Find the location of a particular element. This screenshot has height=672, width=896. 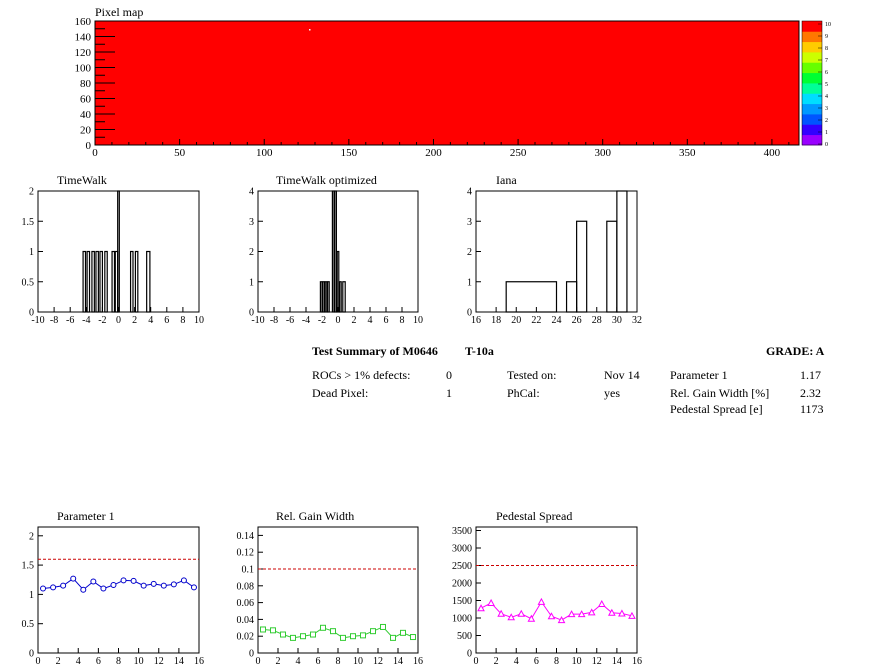

iana-y-tick-label: 4 is located at coordinates (469, 192).